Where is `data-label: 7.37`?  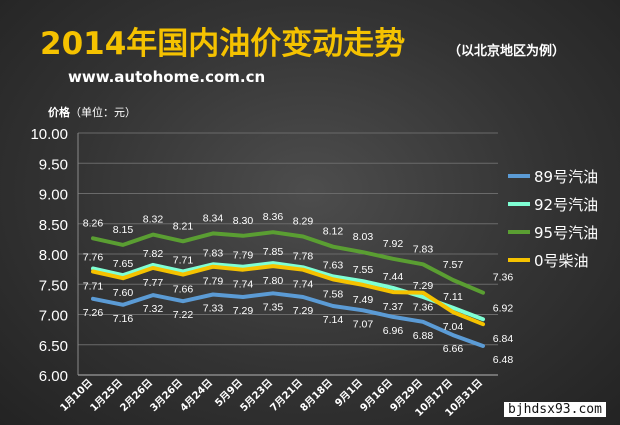
data-label: 7.37 is located at coordinates (393, 307).